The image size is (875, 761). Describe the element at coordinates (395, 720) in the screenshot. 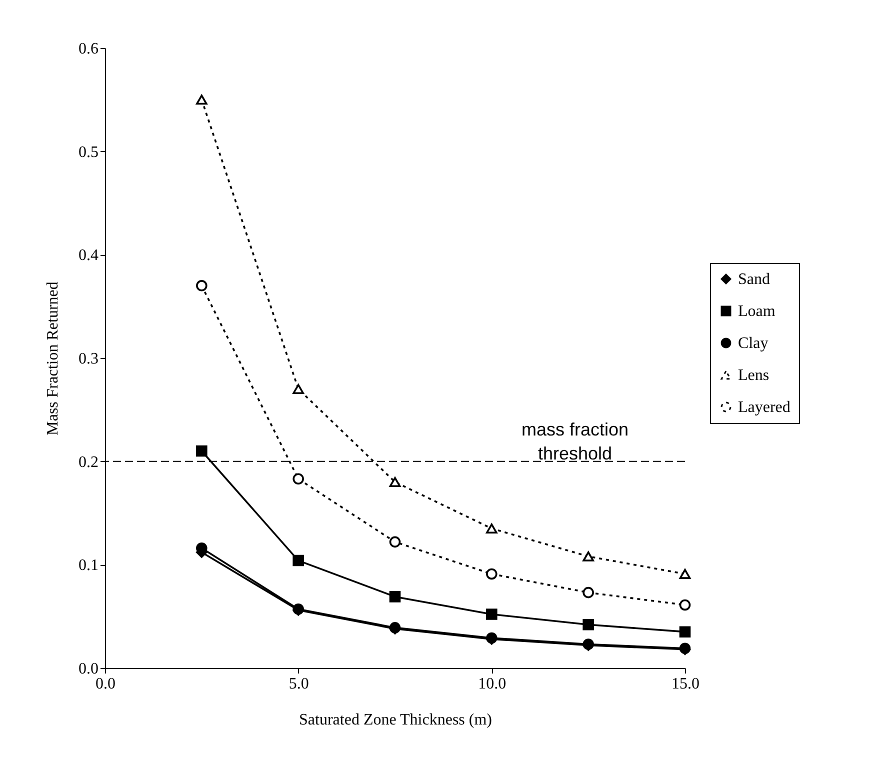

I see `x-axis-title: Saturated Zone Thickness (m)` at that location.